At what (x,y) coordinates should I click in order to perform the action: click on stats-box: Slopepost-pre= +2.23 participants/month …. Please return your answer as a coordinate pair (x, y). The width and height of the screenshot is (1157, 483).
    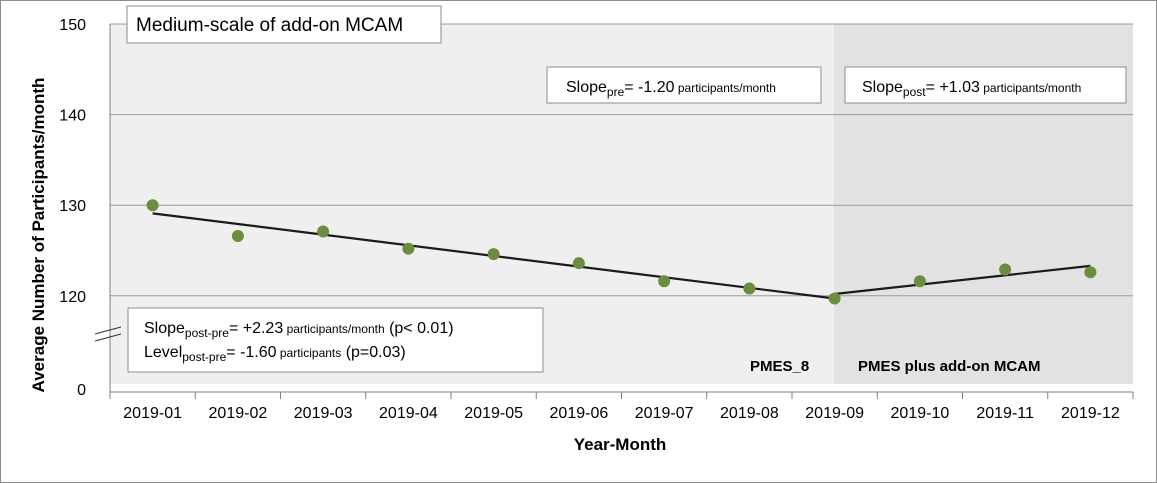
    Looking at the image, I should click on (335, 340).